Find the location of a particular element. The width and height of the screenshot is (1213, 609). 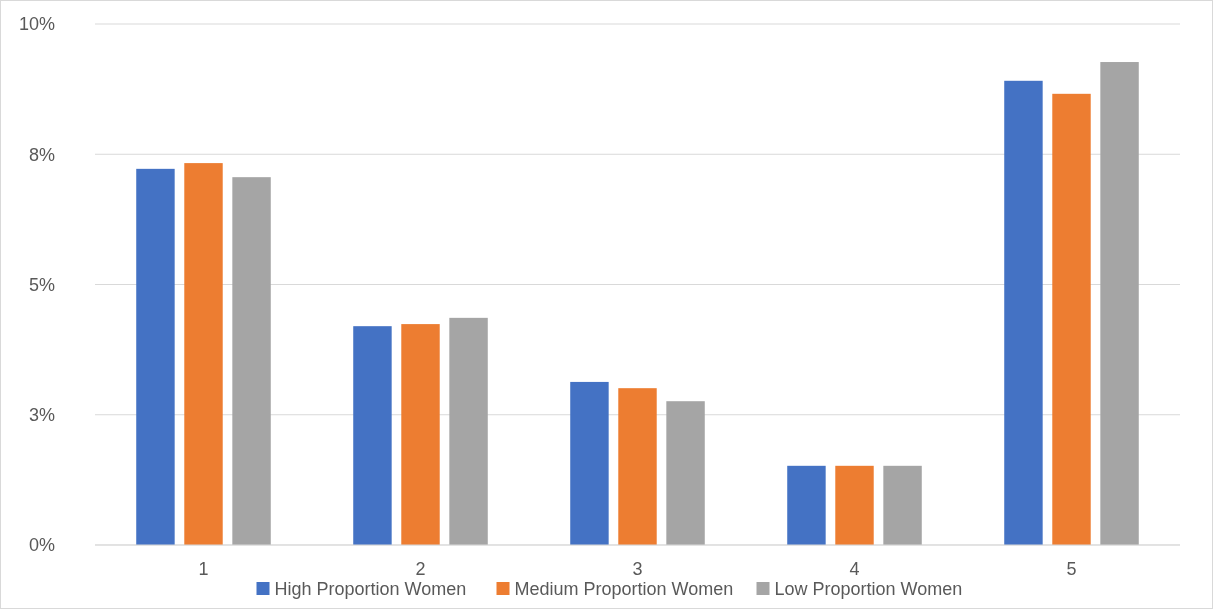

y-tick-label: 10% is located at coordinates (36, 24).